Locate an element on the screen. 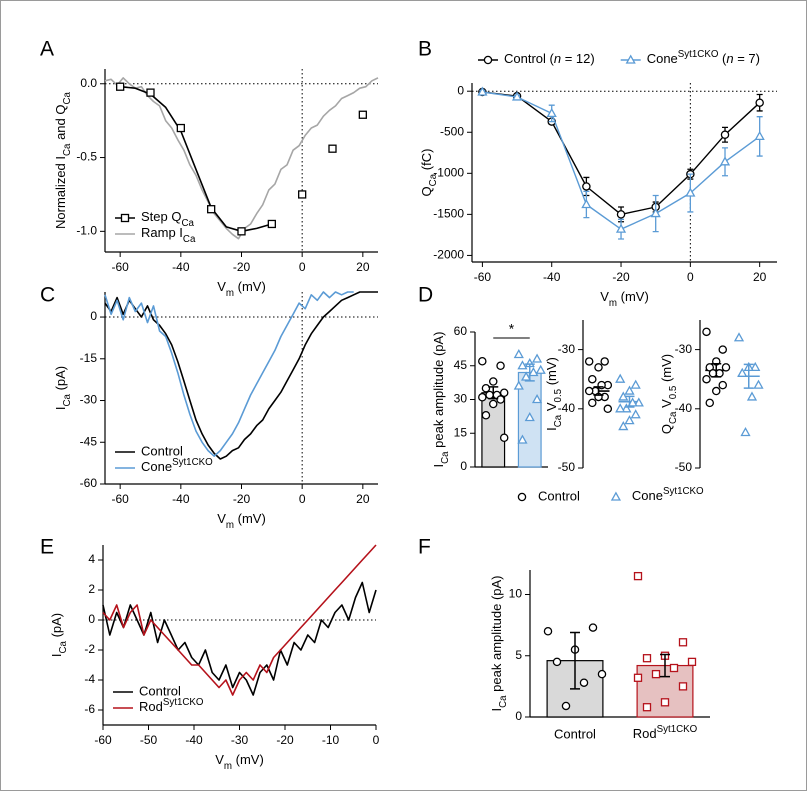  y-tick-label: -1000 is located at coordinates (448, 172).